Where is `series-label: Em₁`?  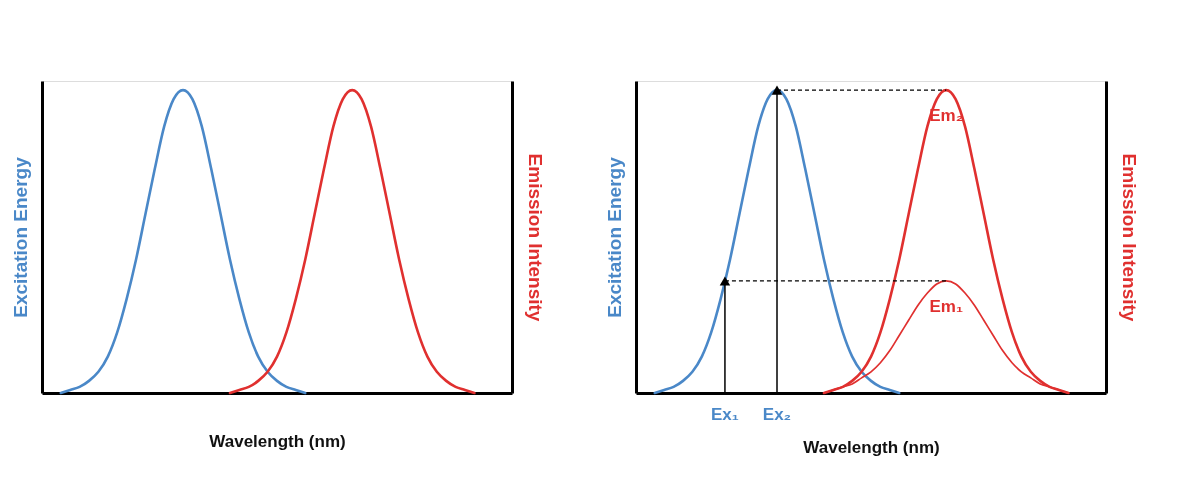
series-label: Em₁ is located at coordinates (946, 306).